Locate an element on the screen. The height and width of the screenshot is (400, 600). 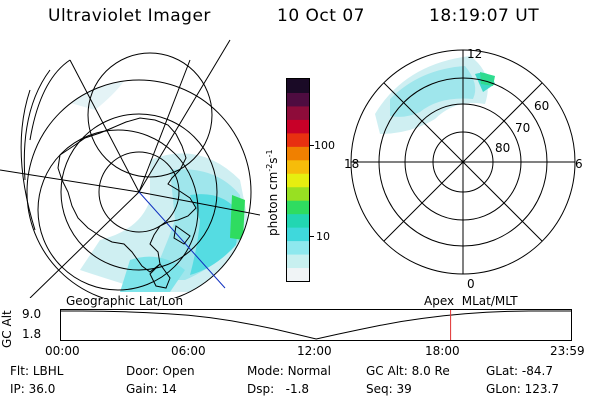
altitude-profile-line is located at coordinates (316, 325).